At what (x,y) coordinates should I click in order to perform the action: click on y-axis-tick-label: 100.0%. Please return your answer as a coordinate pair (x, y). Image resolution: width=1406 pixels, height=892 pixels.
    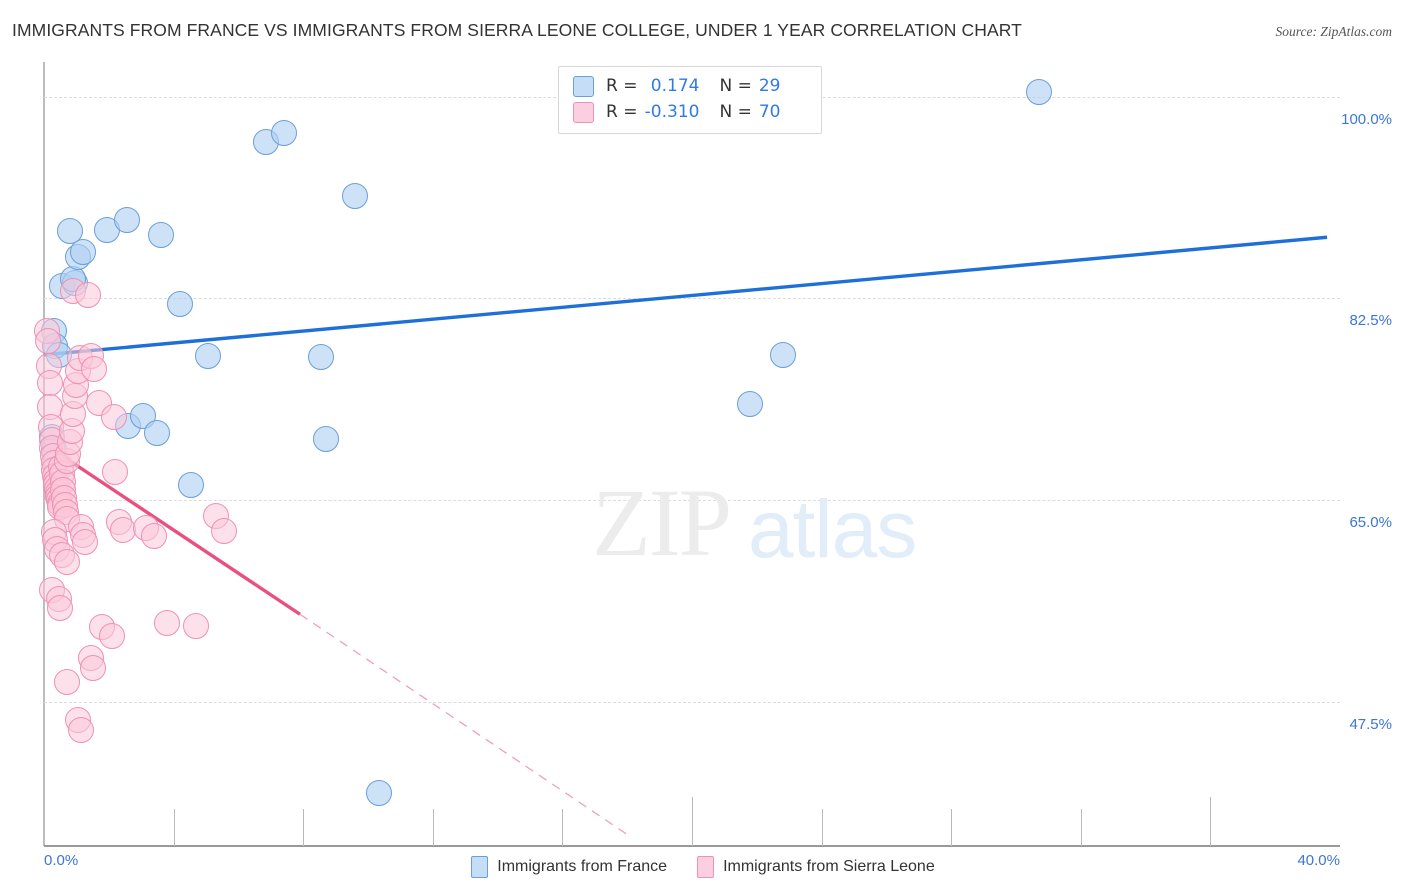
    Looking at the image, I should click on (1366, 119).